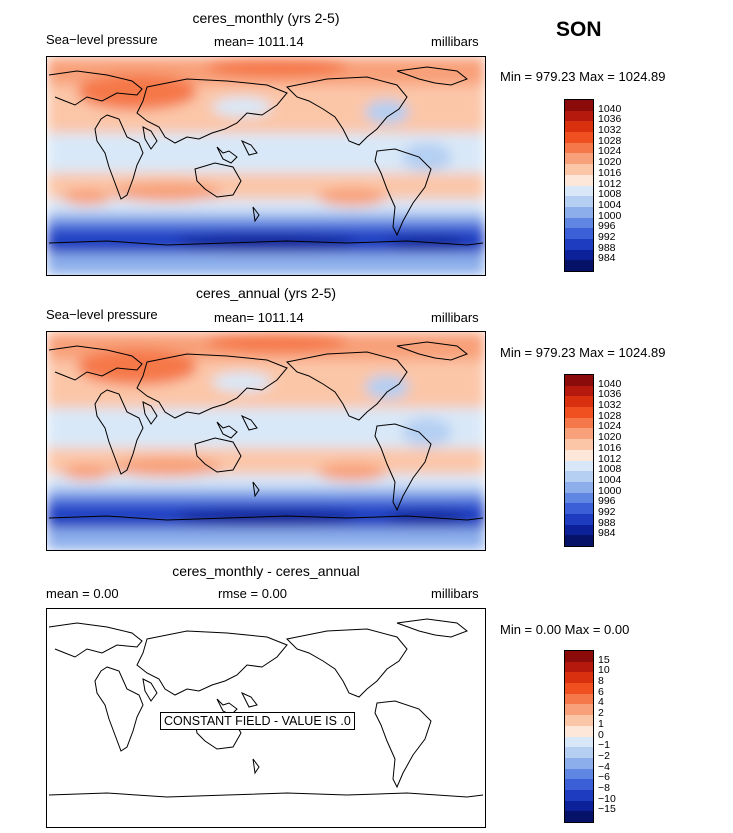 The height and width of the screenshot is (833, 733). I want to click on colorbar-tick-label: 1004, so click(610, 479).